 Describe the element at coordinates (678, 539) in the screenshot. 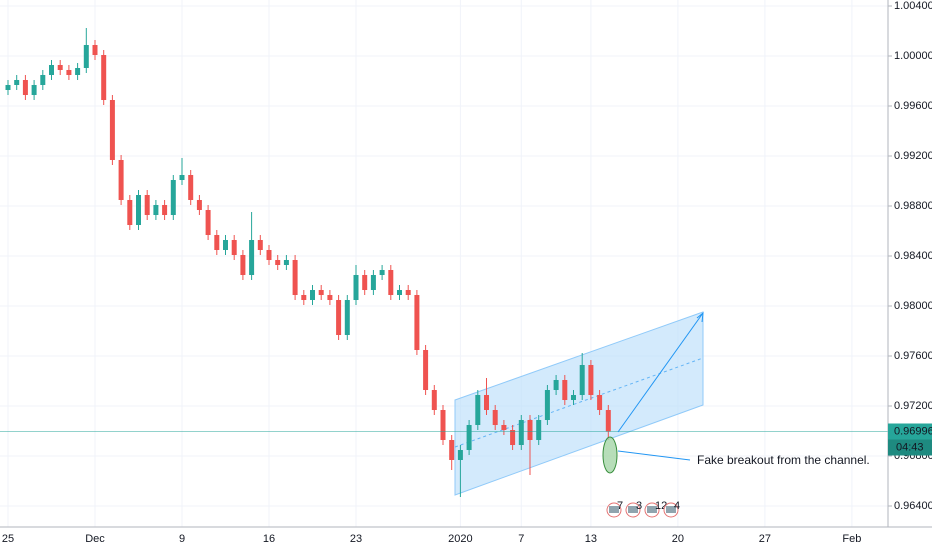

I see `x-tick-label: 20` at that location.